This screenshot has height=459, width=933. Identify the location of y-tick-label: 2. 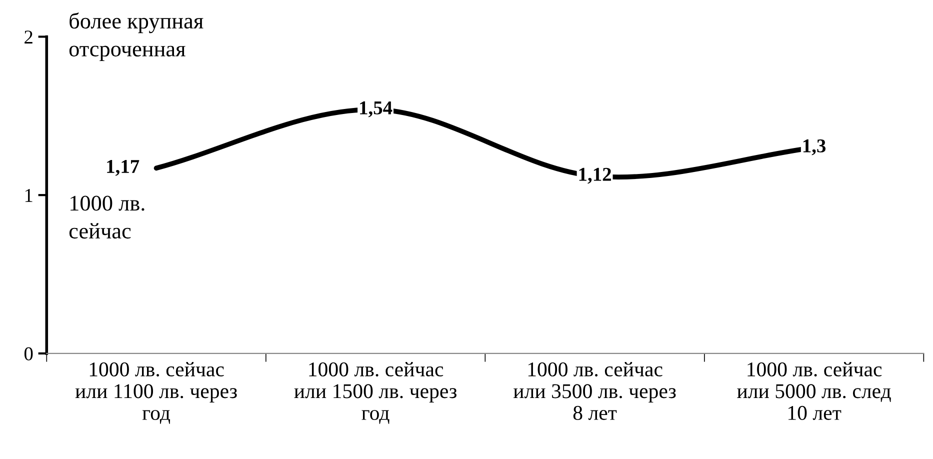
(28, 37).